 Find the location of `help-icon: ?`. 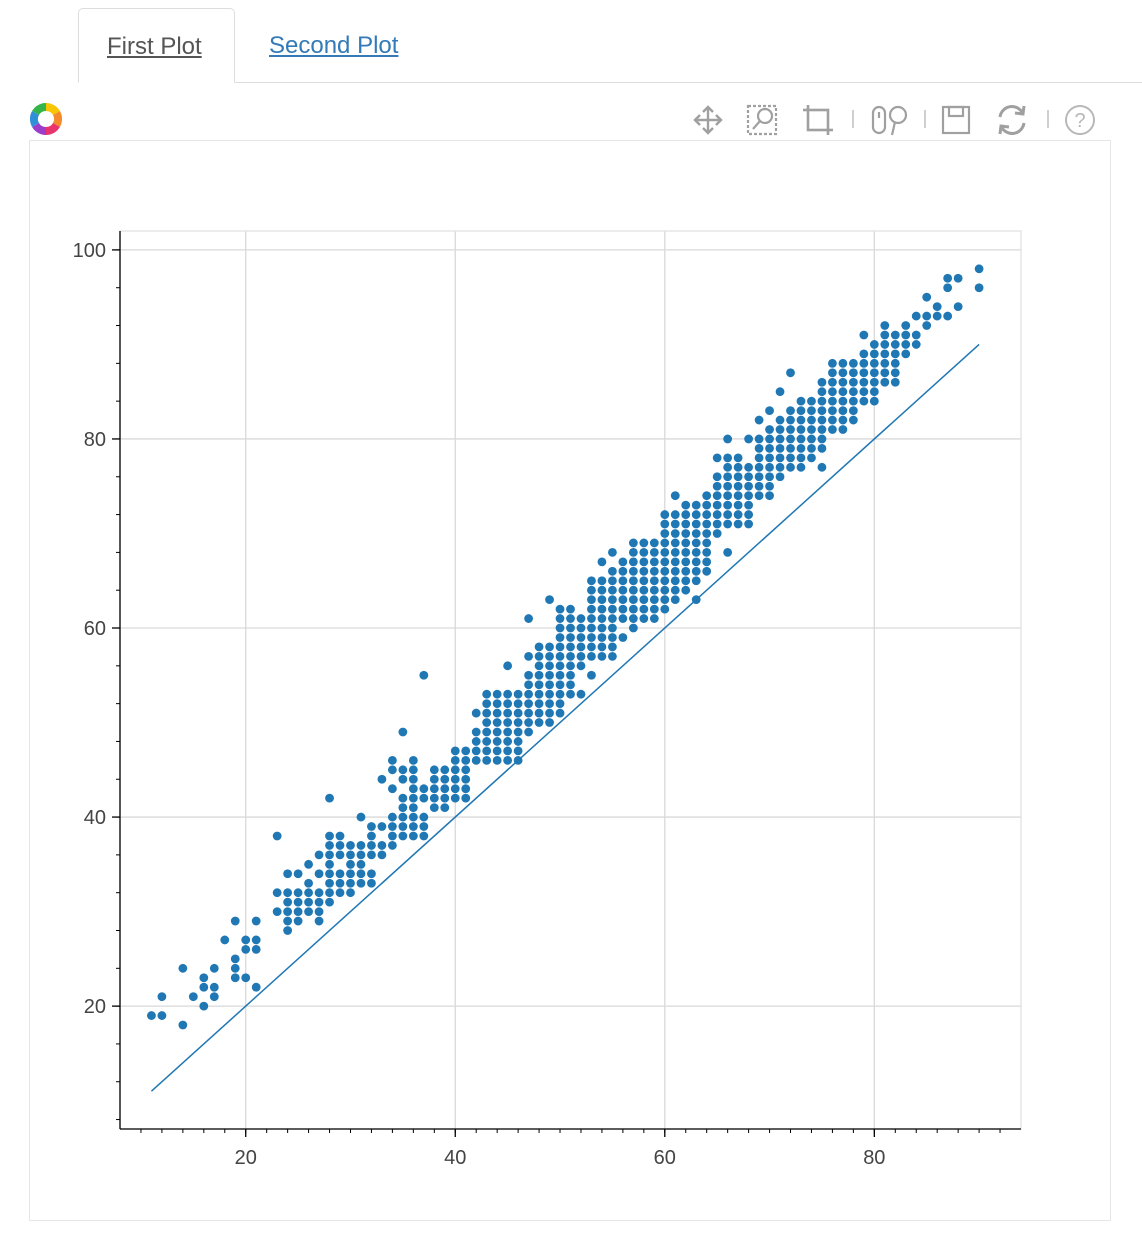

help-icon: ? is located at coordinates (1080, 120).